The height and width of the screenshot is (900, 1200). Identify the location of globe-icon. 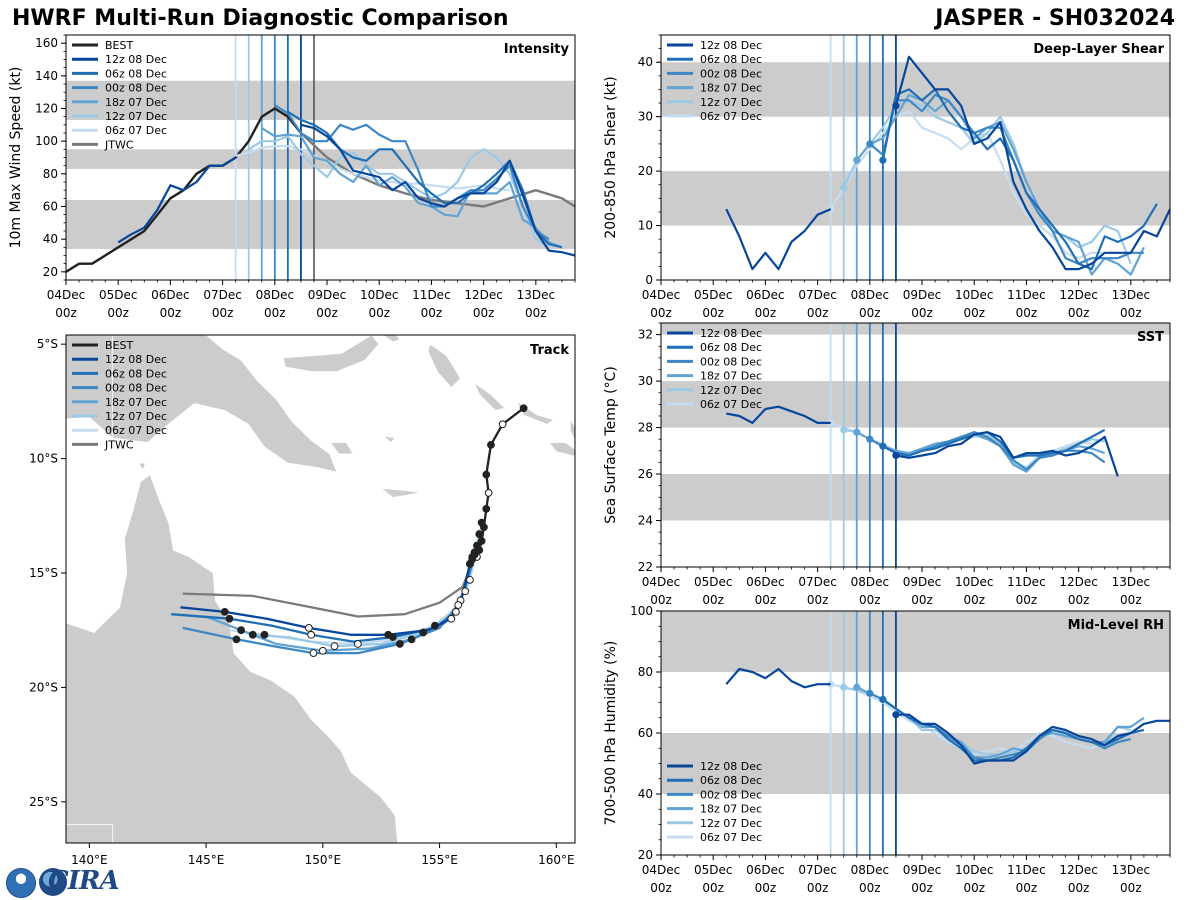
(53, 882).